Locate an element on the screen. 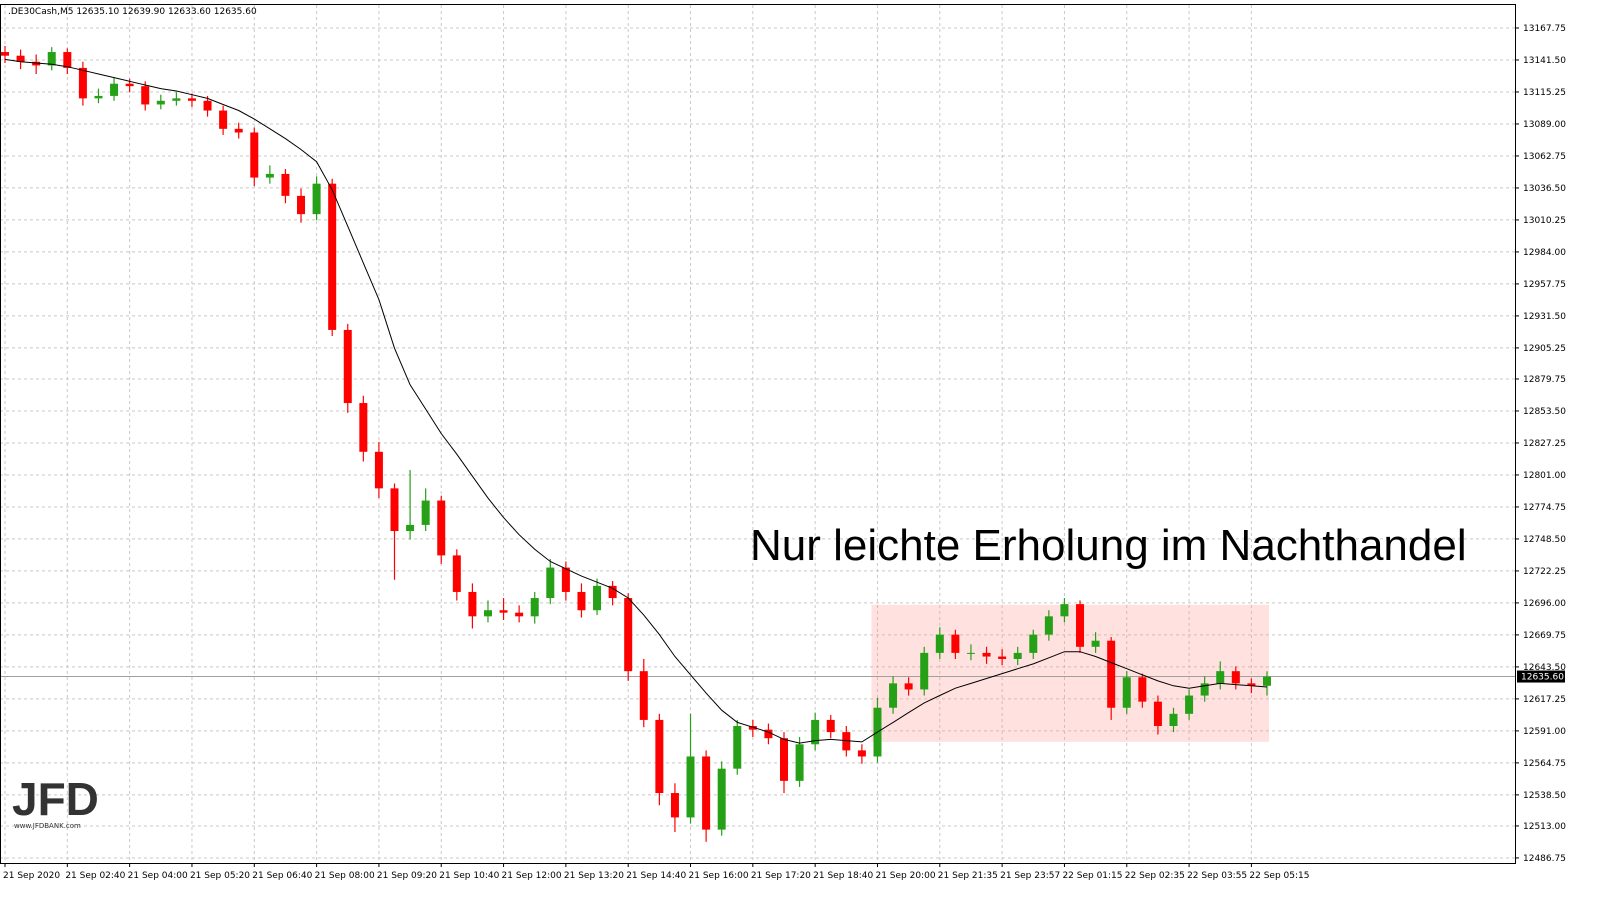  y-tick-label: 12879.75 is located at coordinates (1544, 380).